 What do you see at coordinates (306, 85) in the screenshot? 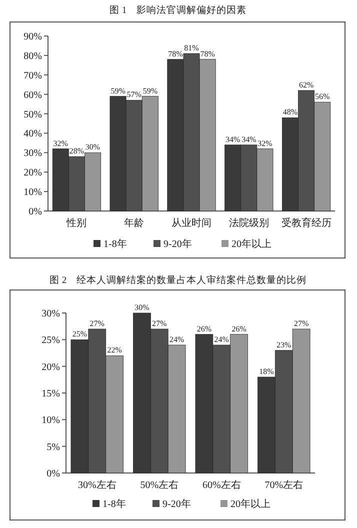
I see `data-label: 62%` at bounding box center [306, 85].